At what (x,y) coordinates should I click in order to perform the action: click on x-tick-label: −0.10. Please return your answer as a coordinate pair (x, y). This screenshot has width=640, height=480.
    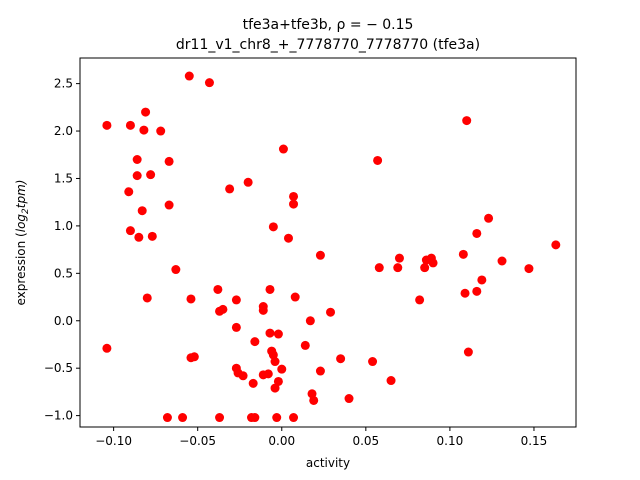
    Looking at the image, I should click on (113, 441).